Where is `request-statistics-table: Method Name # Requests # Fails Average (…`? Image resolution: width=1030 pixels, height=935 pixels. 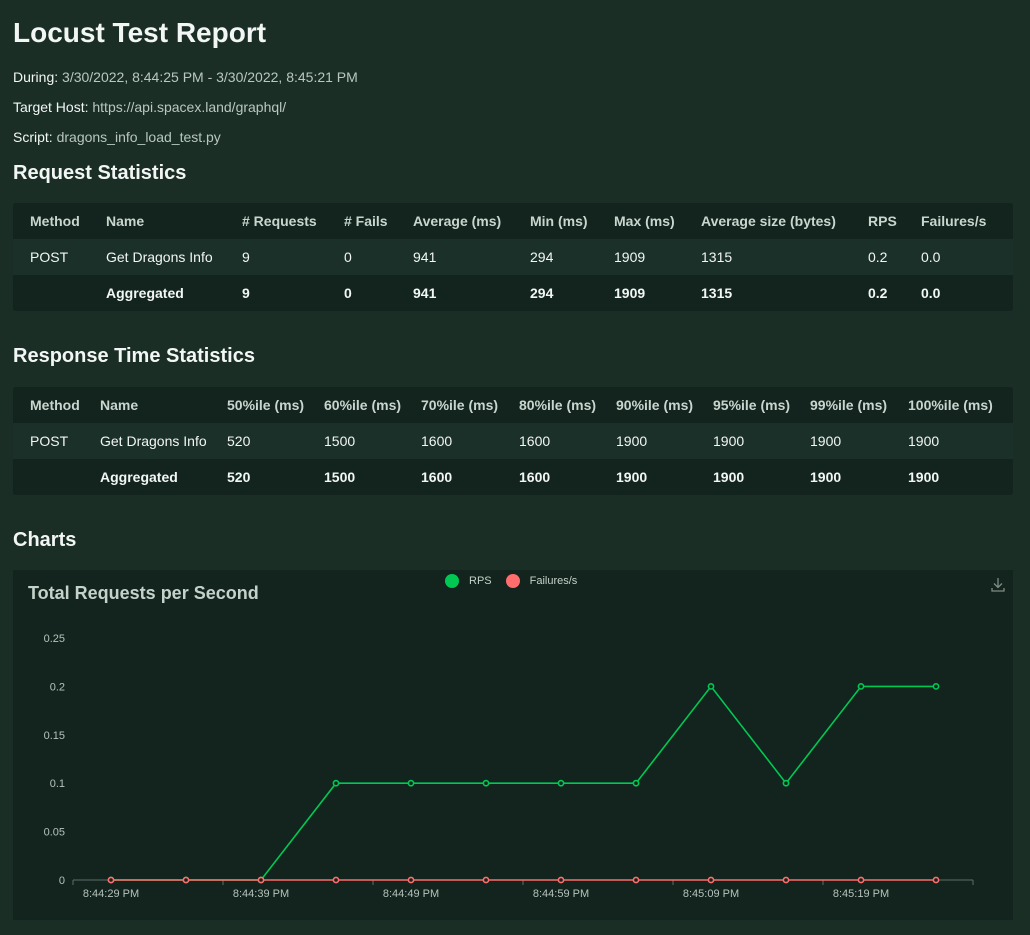
request-statistics-table: Method Name # Requests # Fails Average (… is located at coordinates (513, 257).